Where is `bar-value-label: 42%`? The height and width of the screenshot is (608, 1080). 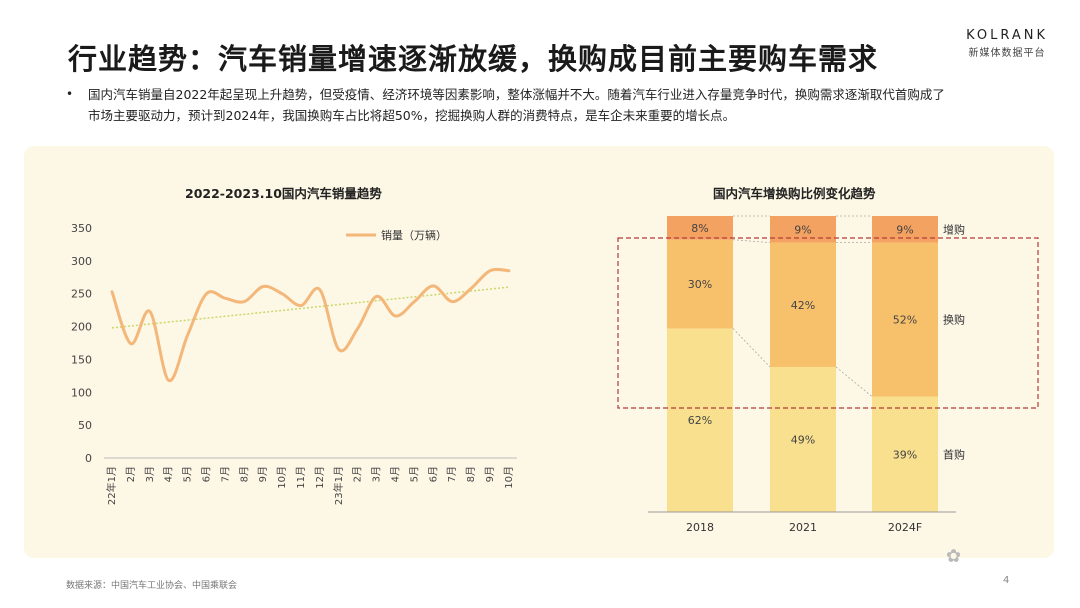
bar-value-label: 42% is located at coordinates (803, 305).